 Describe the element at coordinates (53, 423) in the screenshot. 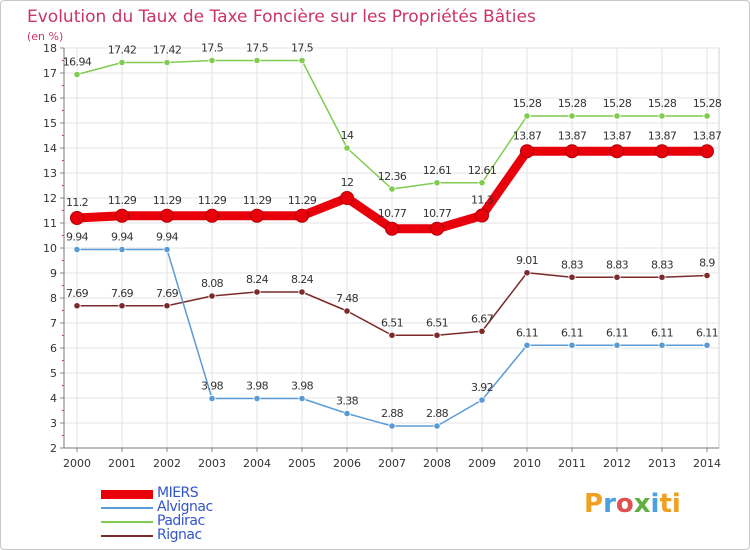

I see `y-tick-label: 3` at that location.